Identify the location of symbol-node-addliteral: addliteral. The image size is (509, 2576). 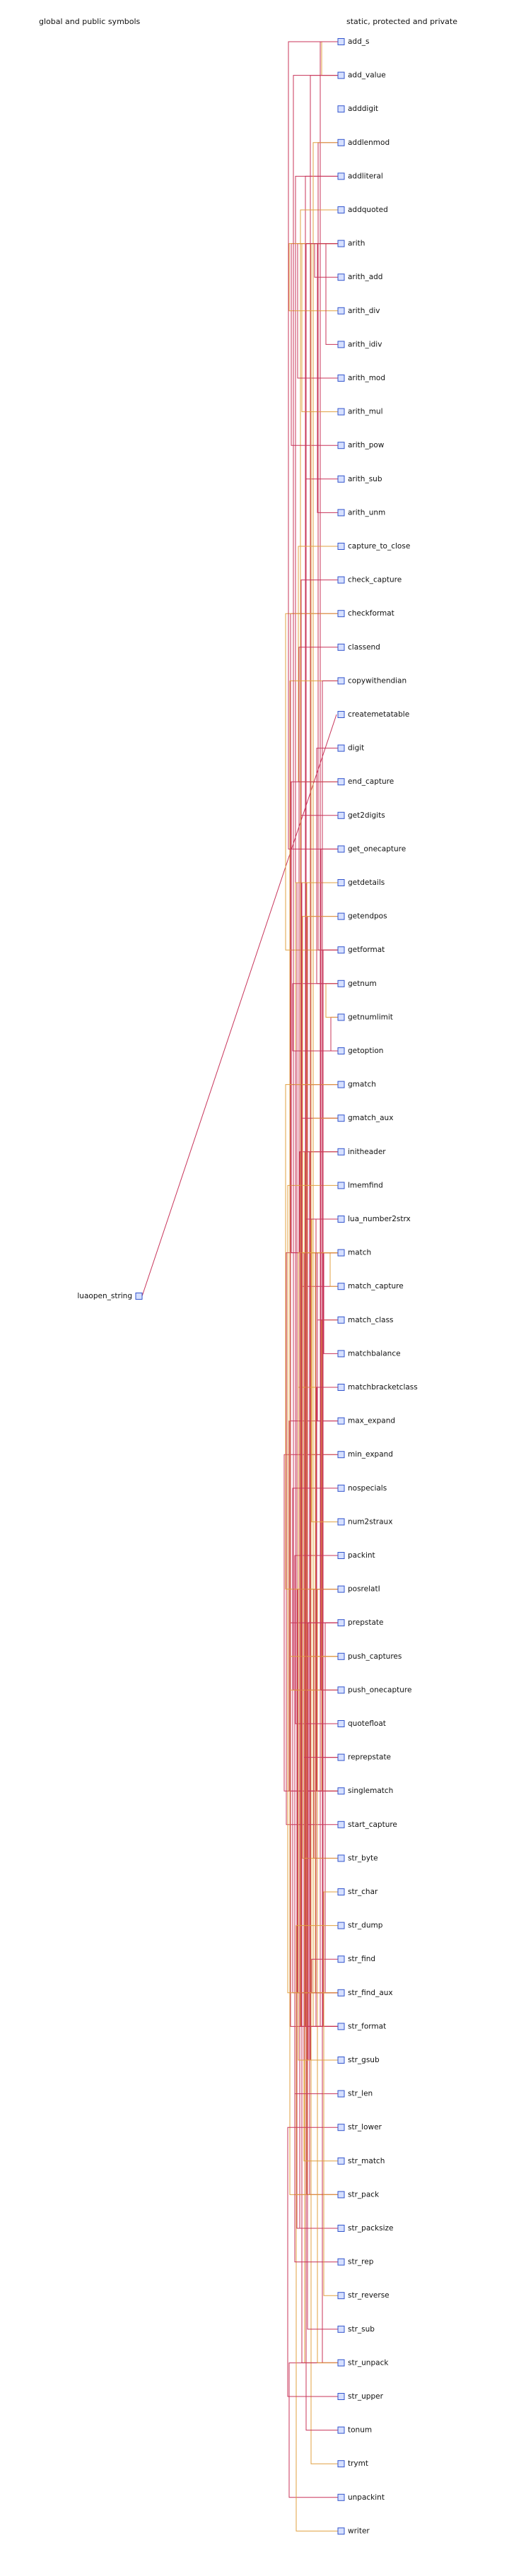
(360, 176).